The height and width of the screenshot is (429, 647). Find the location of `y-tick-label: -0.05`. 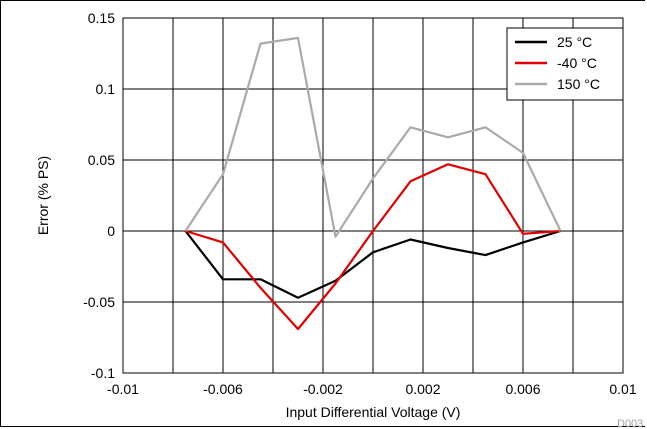

y-tick-label: -0.05 is located at coordinates (99, 302).